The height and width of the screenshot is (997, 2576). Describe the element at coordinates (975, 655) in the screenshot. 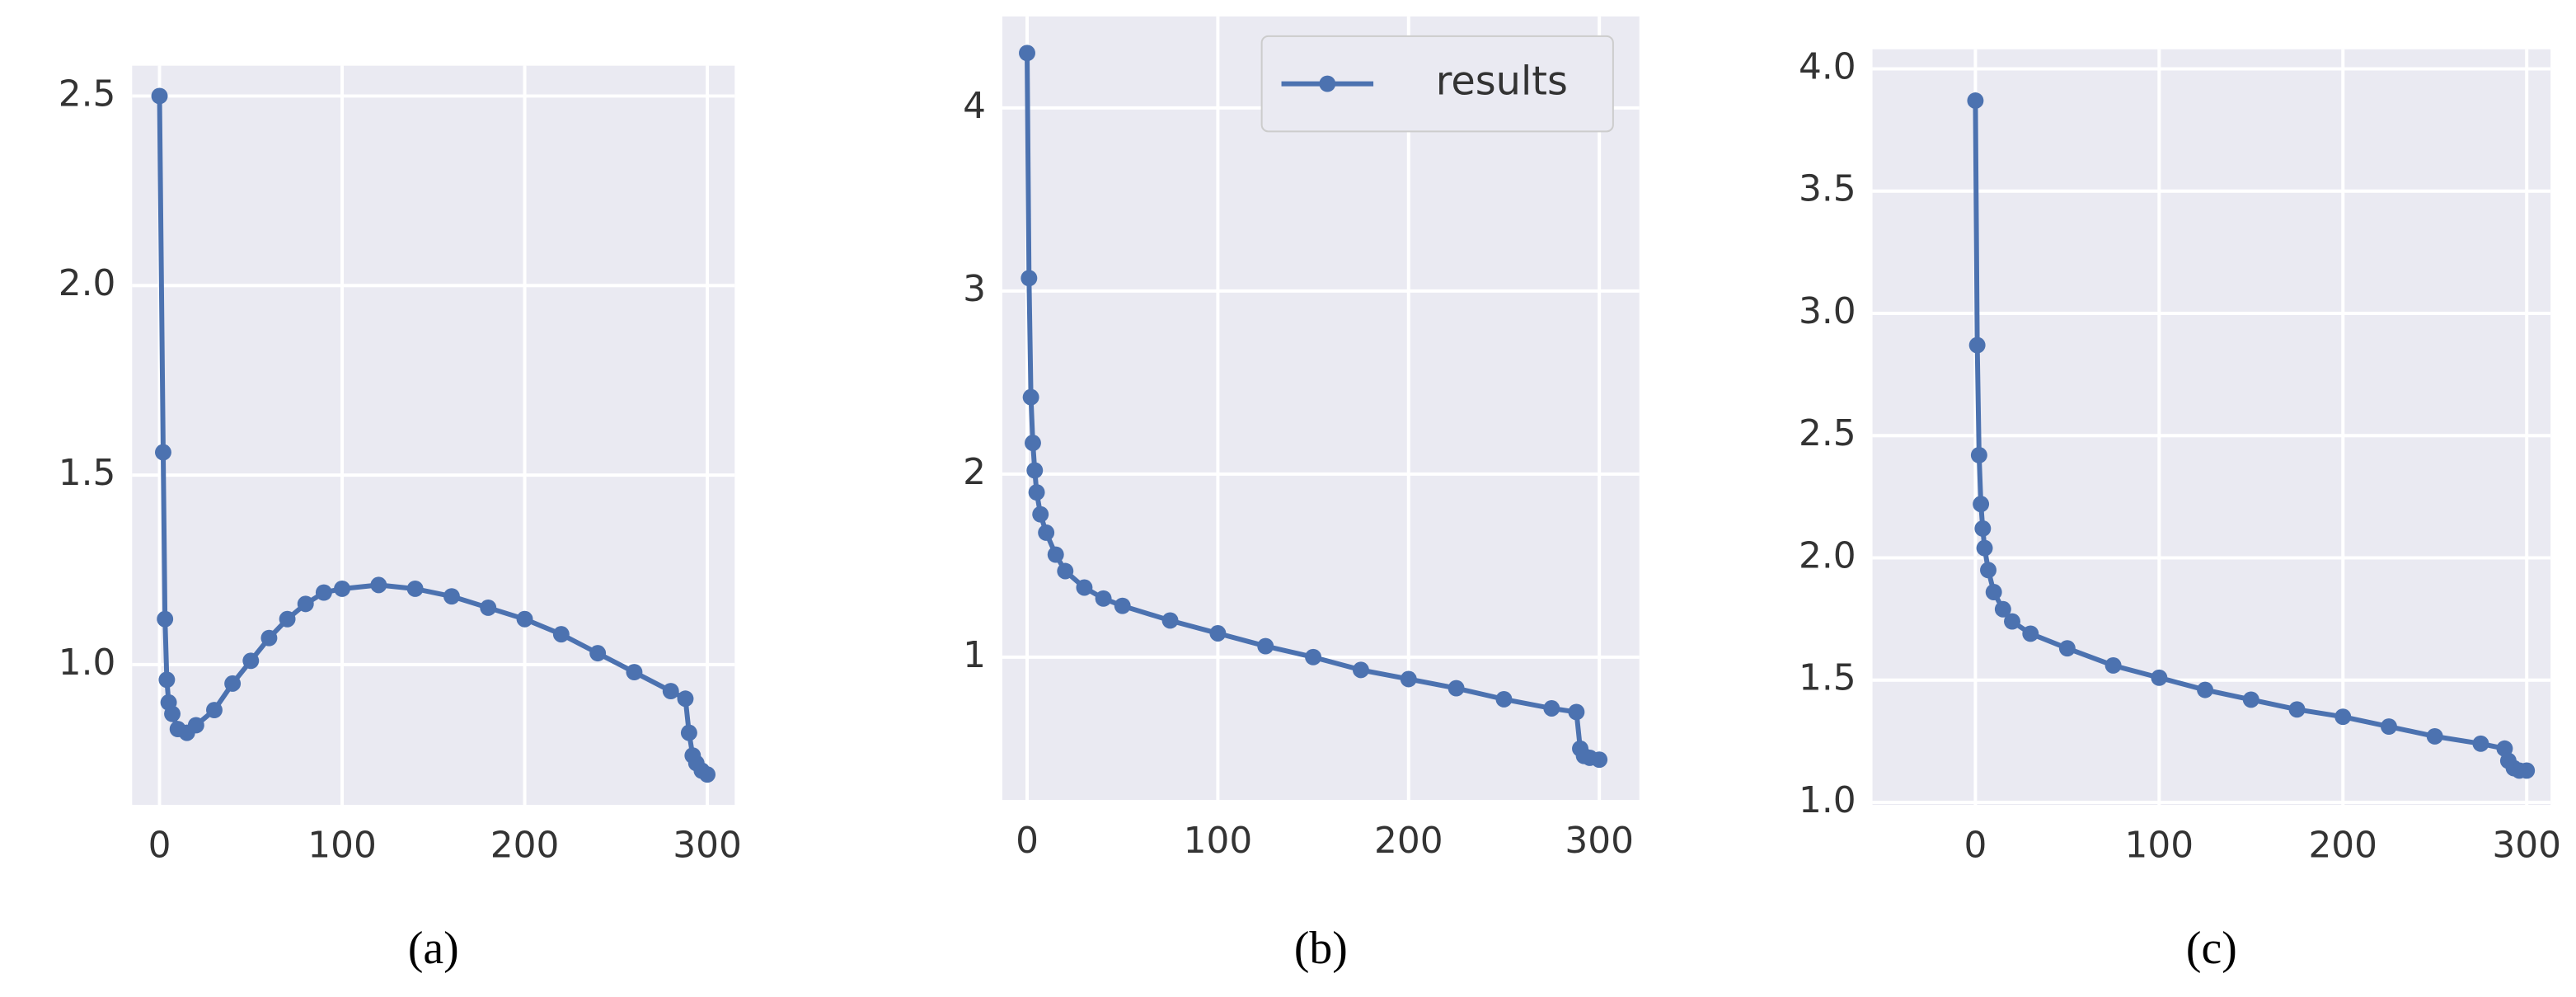

I see `y-tick-label: 1` at that location.